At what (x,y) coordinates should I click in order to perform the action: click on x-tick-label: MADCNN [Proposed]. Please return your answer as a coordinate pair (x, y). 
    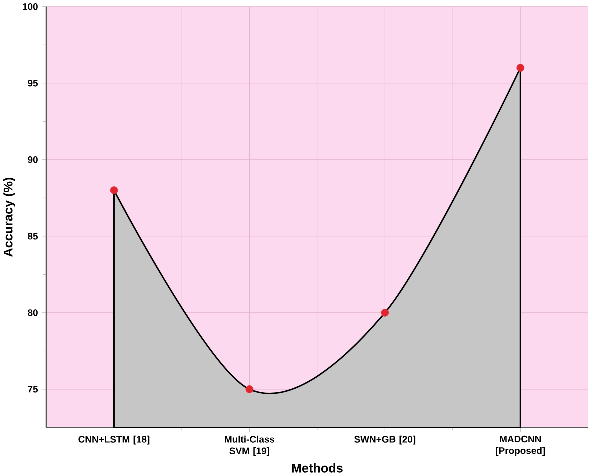
    Looking at the image, I should click on (521, 446).